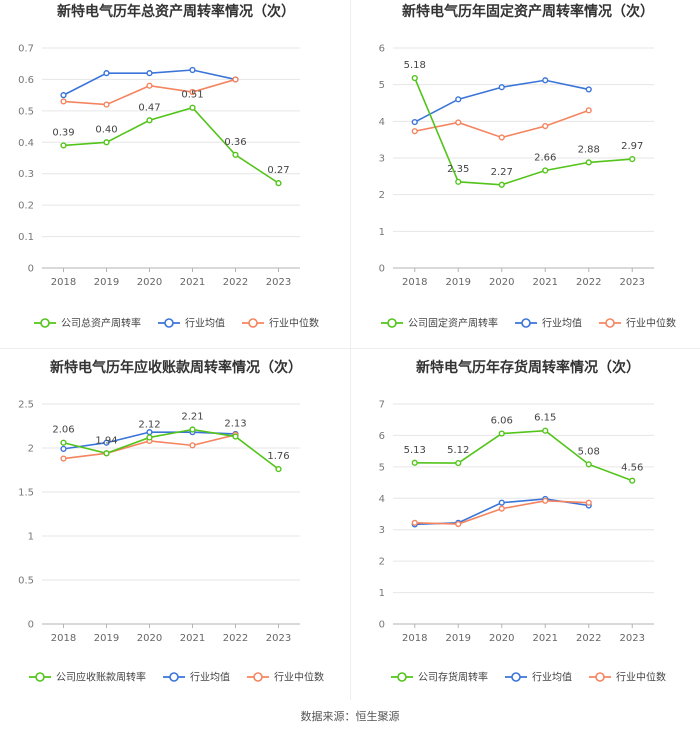  What do you see at coordinates (545, 418) in the screenshot?
I see `data-label: 6.15` at bounding box center [545, 418].